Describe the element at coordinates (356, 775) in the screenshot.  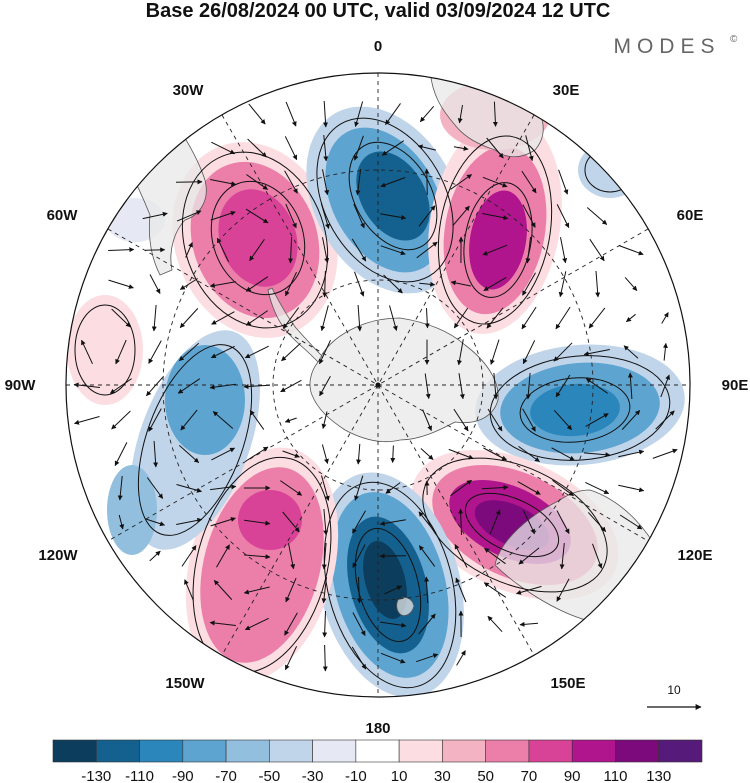
I see `colorbar-tick-label: -10` at that location.